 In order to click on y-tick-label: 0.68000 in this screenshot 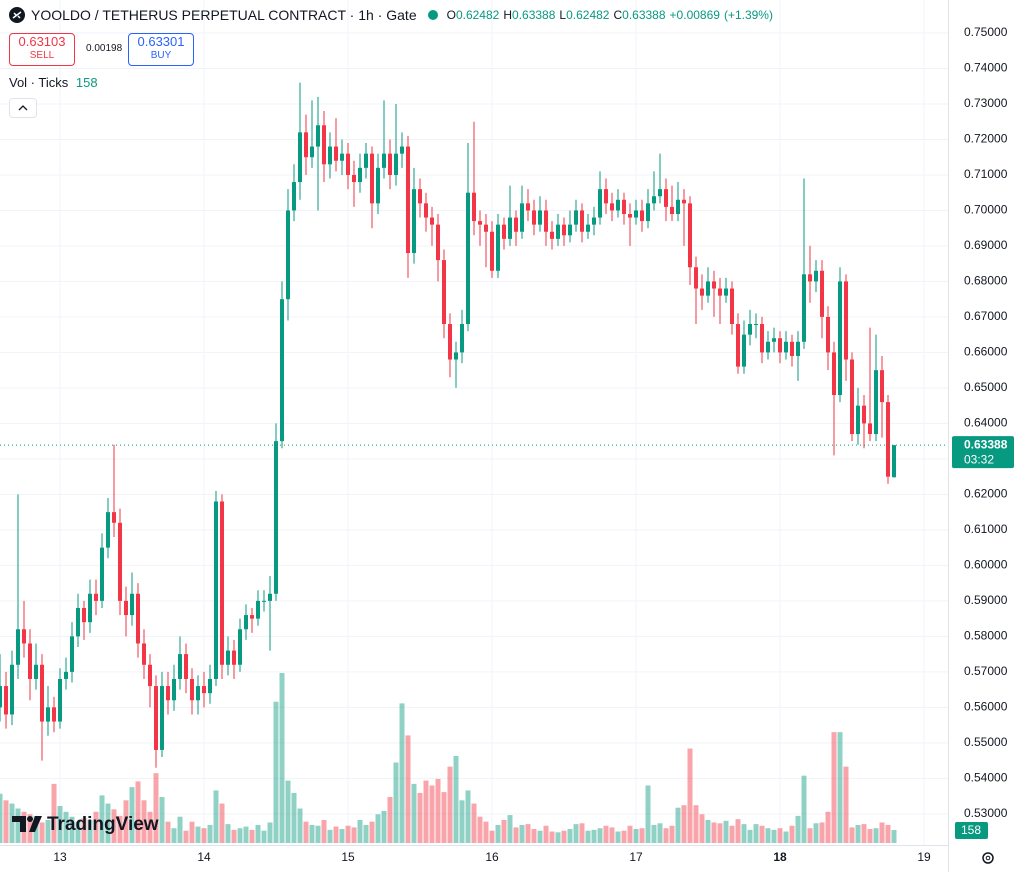, I will do `click(986, 281)`.